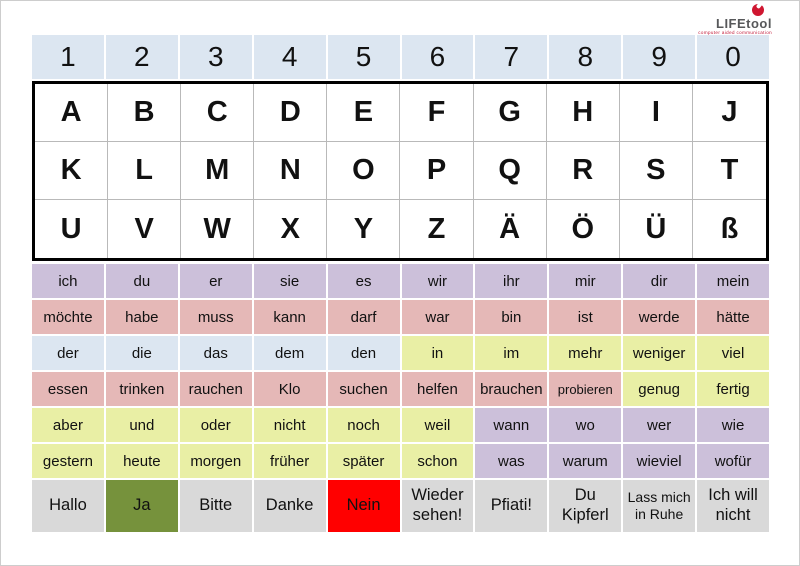  I want to click on word-cell: warum, so click(585, 461).